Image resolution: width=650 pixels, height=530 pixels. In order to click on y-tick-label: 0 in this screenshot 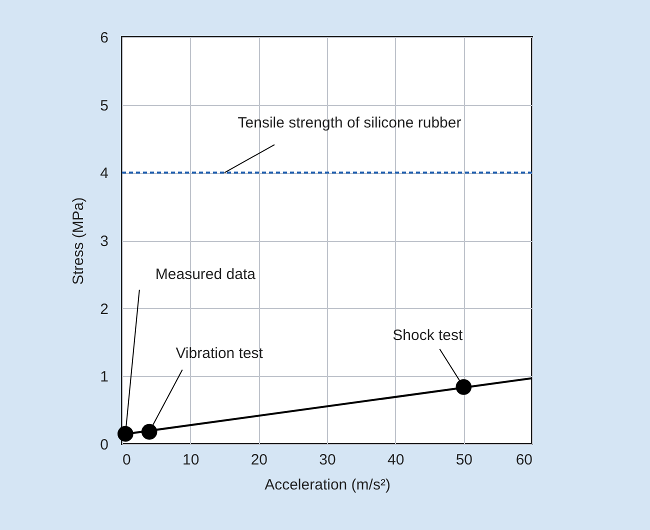, I will do `click(104, 445)`.